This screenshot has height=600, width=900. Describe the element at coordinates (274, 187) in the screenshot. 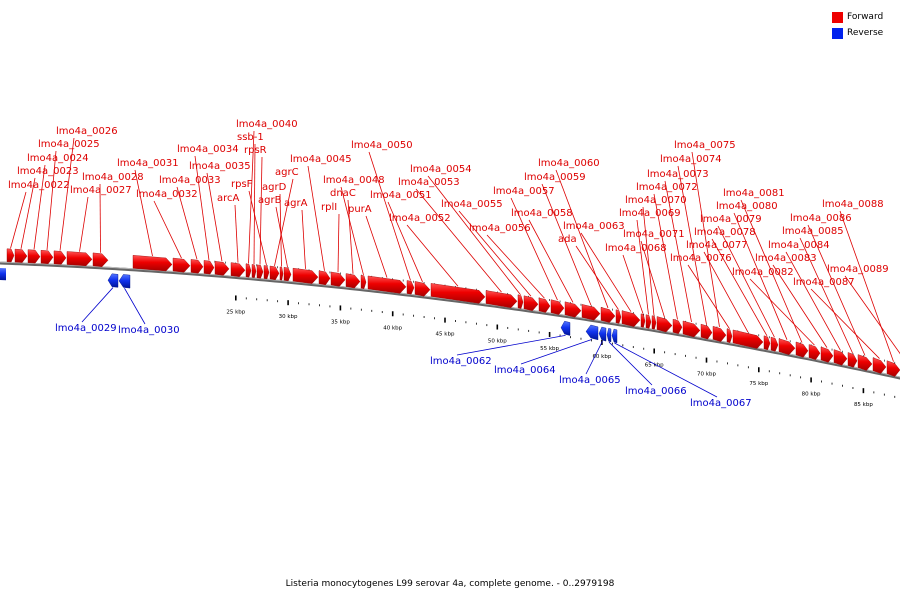

I see `forward-gene-label: agrD` at that location.